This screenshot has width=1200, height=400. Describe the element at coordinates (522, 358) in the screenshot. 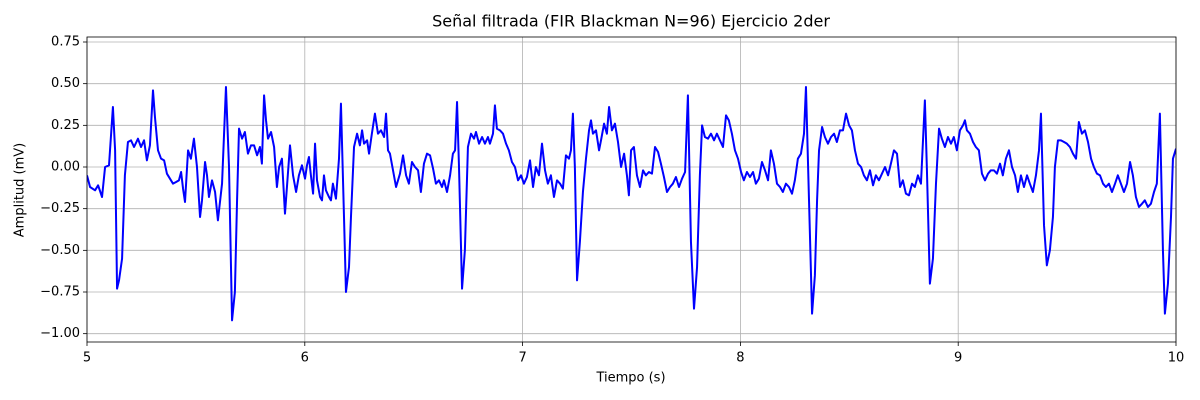

I see `x-tick-label: 7` at that location.